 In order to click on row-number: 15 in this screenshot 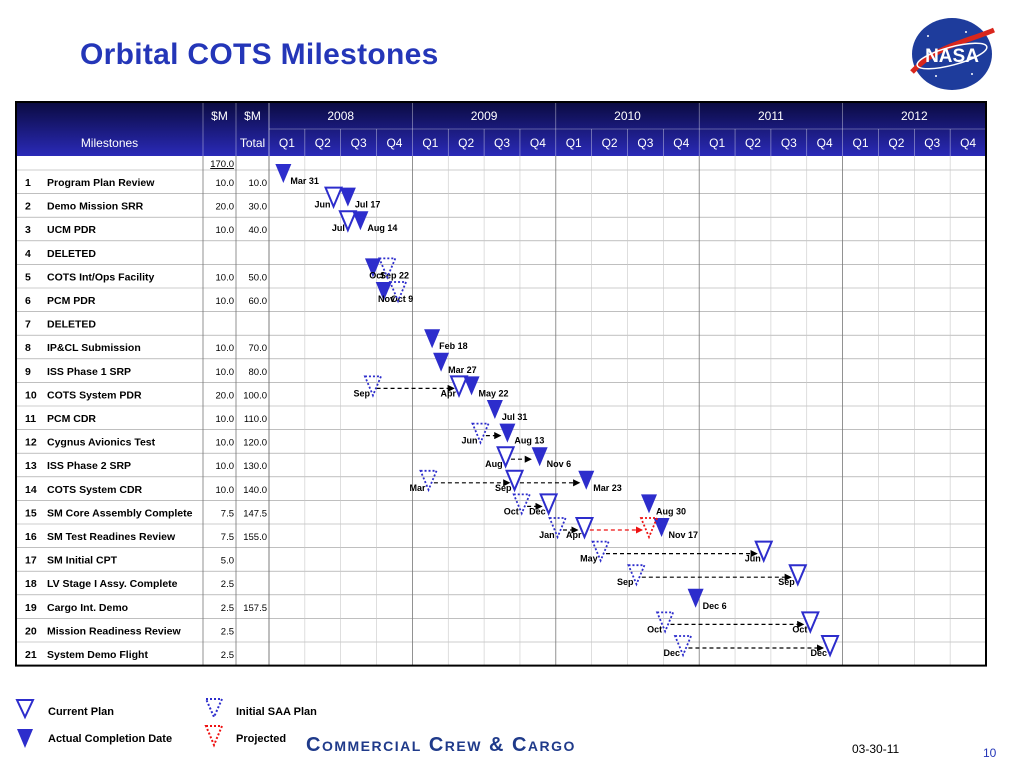, I will do `click(31, 513)`.